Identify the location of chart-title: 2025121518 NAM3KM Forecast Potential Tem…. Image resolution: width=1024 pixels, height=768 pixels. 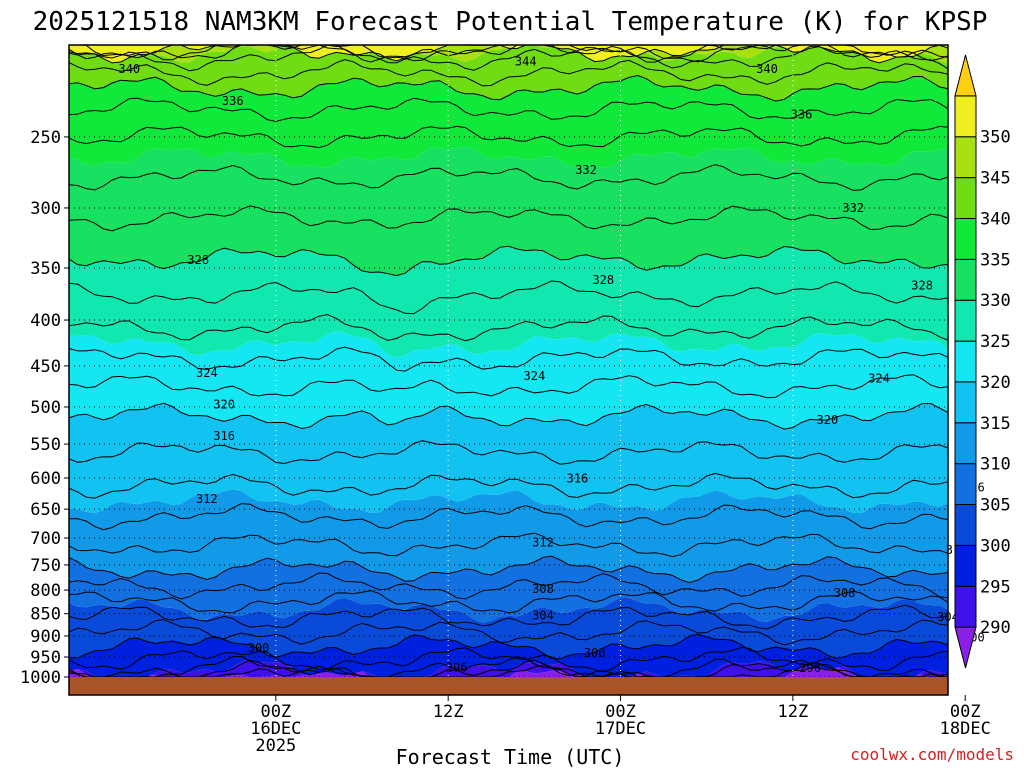
(510, 22).